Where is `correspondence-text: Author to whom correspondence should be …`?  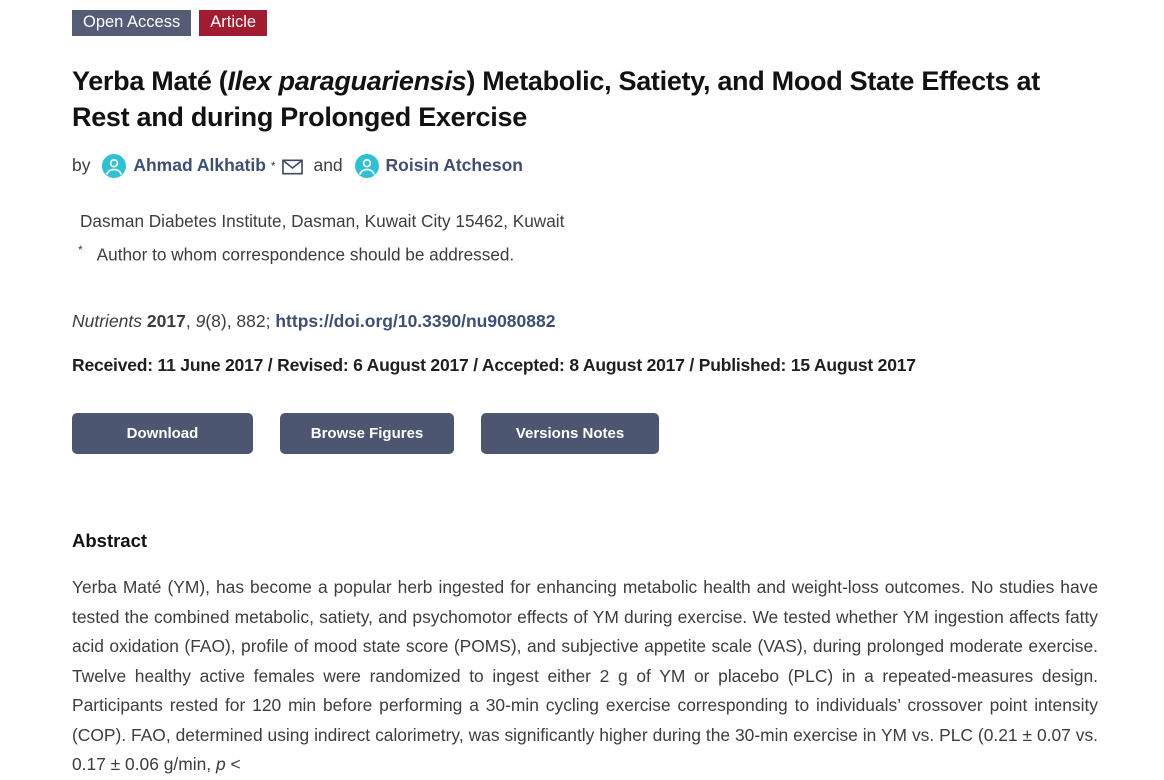
correspondence-text: Author to whom correspondence should be … is located at coordinates (305, 254).